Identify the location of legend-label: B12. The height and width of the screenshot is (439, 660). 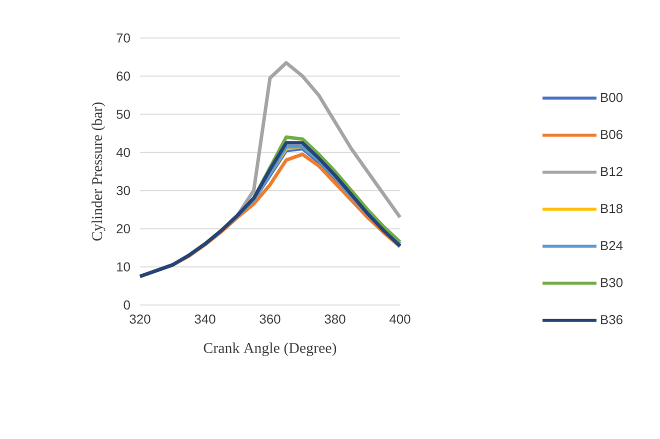
(611, 171).